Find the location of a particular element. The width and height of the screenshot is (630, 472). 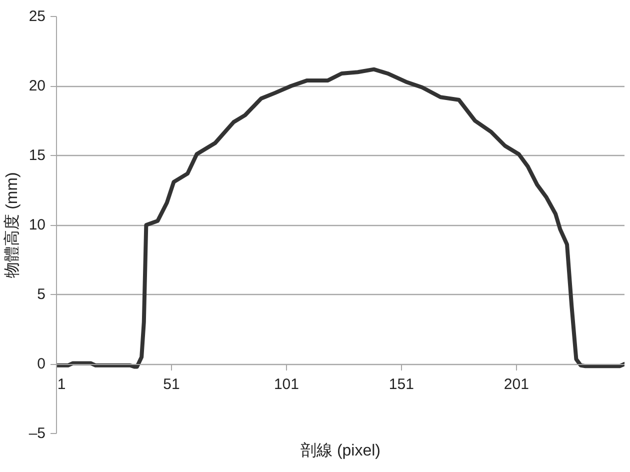

y-tick-label: –5 is located at coordinates (37, 433).